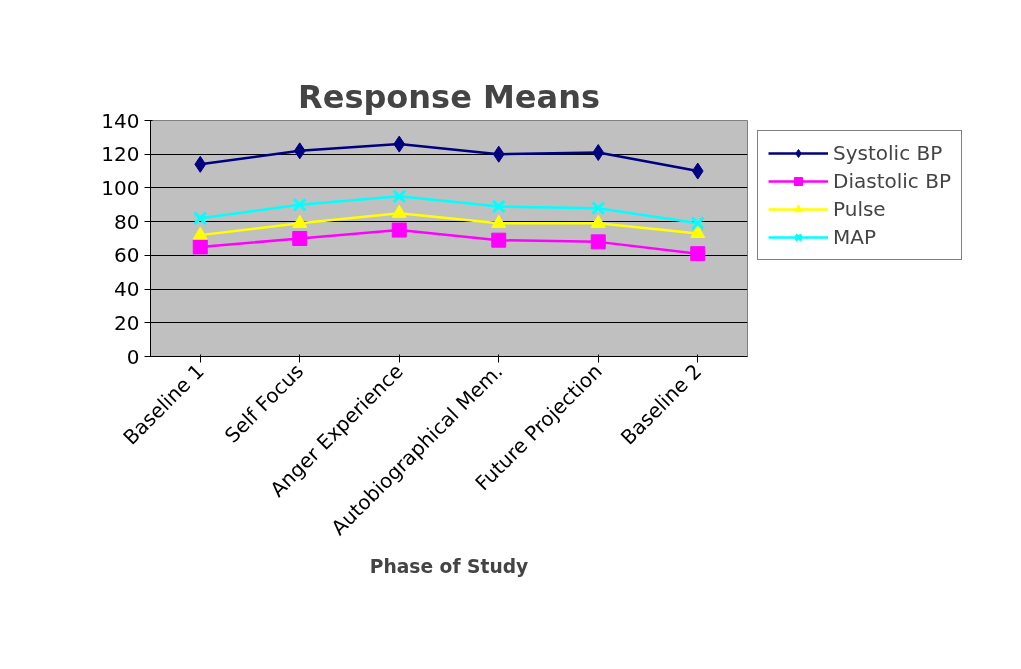 The height and width of the screenshot is (669, 1021). Describe the element at coordinates (127, 255) in the screenshot. I see `y-tick-label: 60` at that location.